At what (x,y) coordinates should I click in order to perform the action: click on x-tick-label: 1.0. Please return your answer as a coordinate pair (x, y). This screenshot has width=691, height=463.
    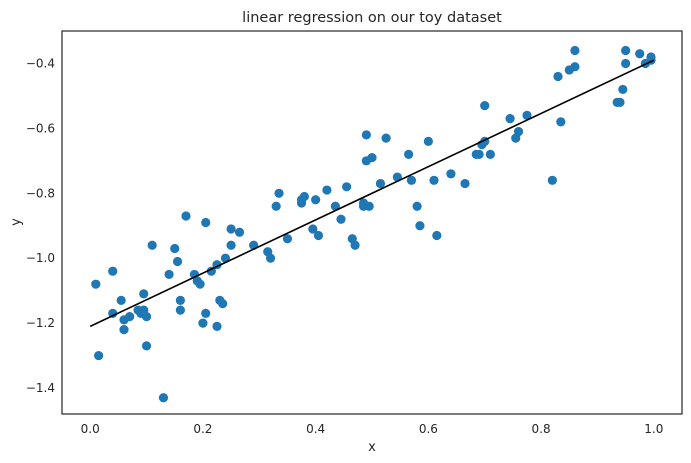
    Looking at the image, I should click on (653, 429).